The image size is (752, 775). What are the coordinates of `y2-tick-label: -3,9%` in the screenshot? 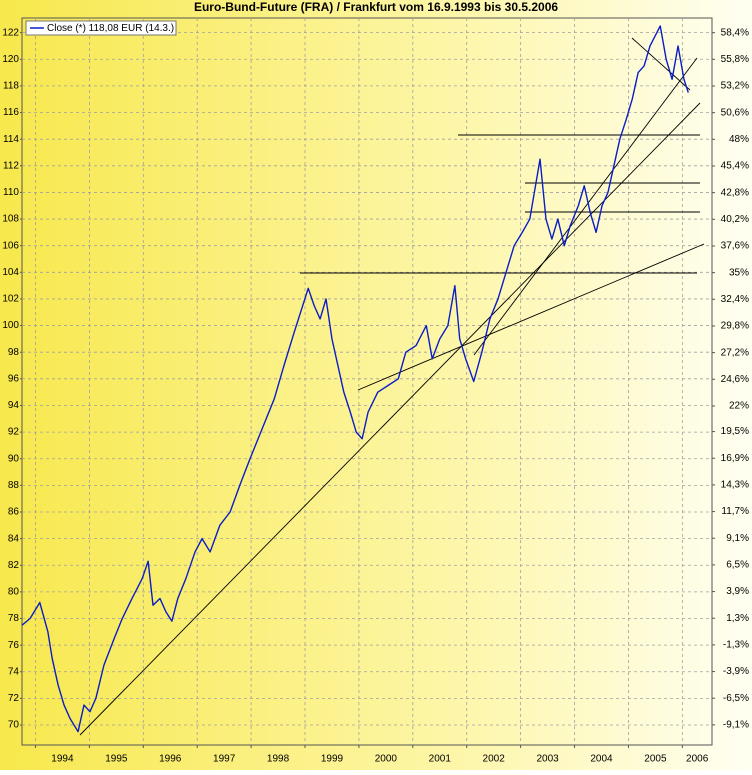 It's located at (736, 671).